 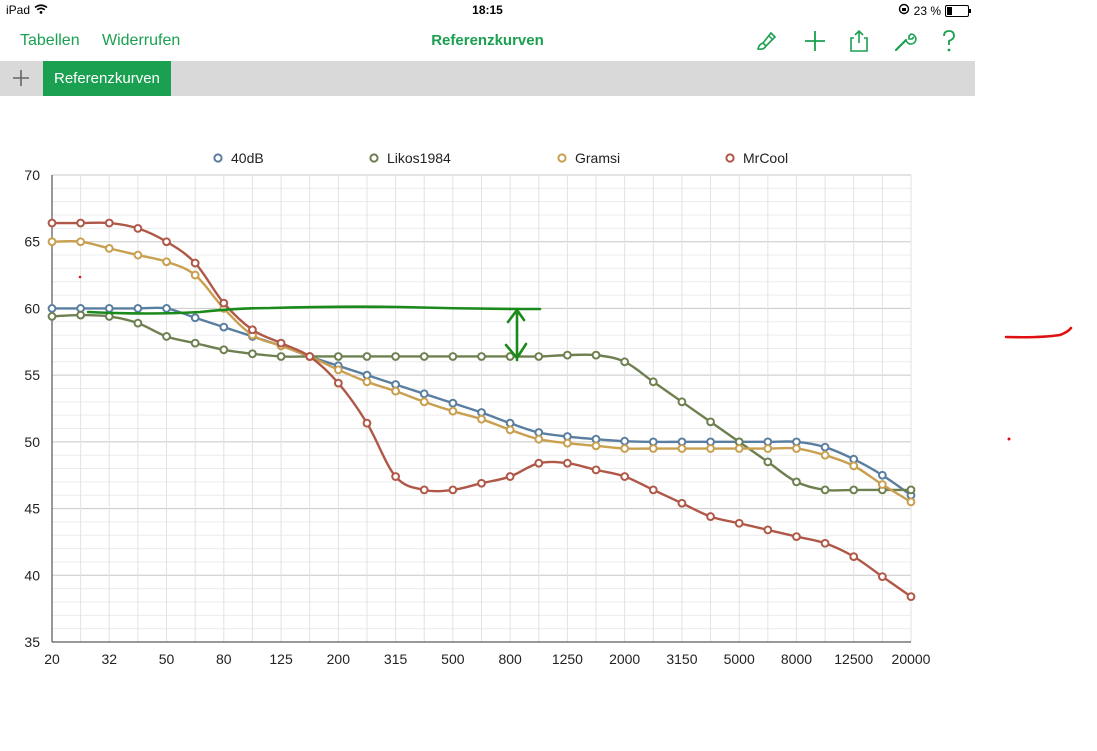 What do you see at coordinates (905, 41) in the screenshot?
I see `wrench-icon` at bounding box center [905, 41].